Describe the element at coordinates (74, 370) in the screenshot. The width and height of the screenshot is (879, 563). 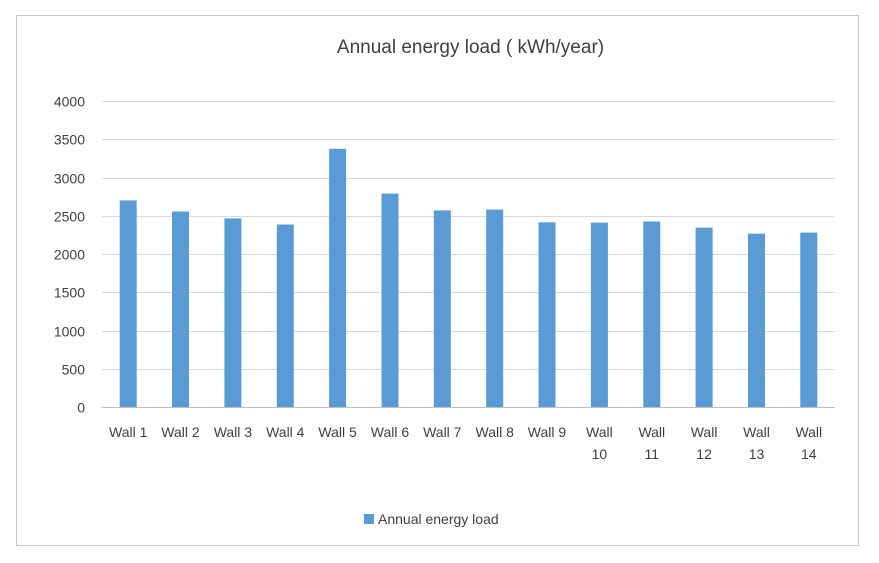
I see `y-tick-label: 500` at that location.